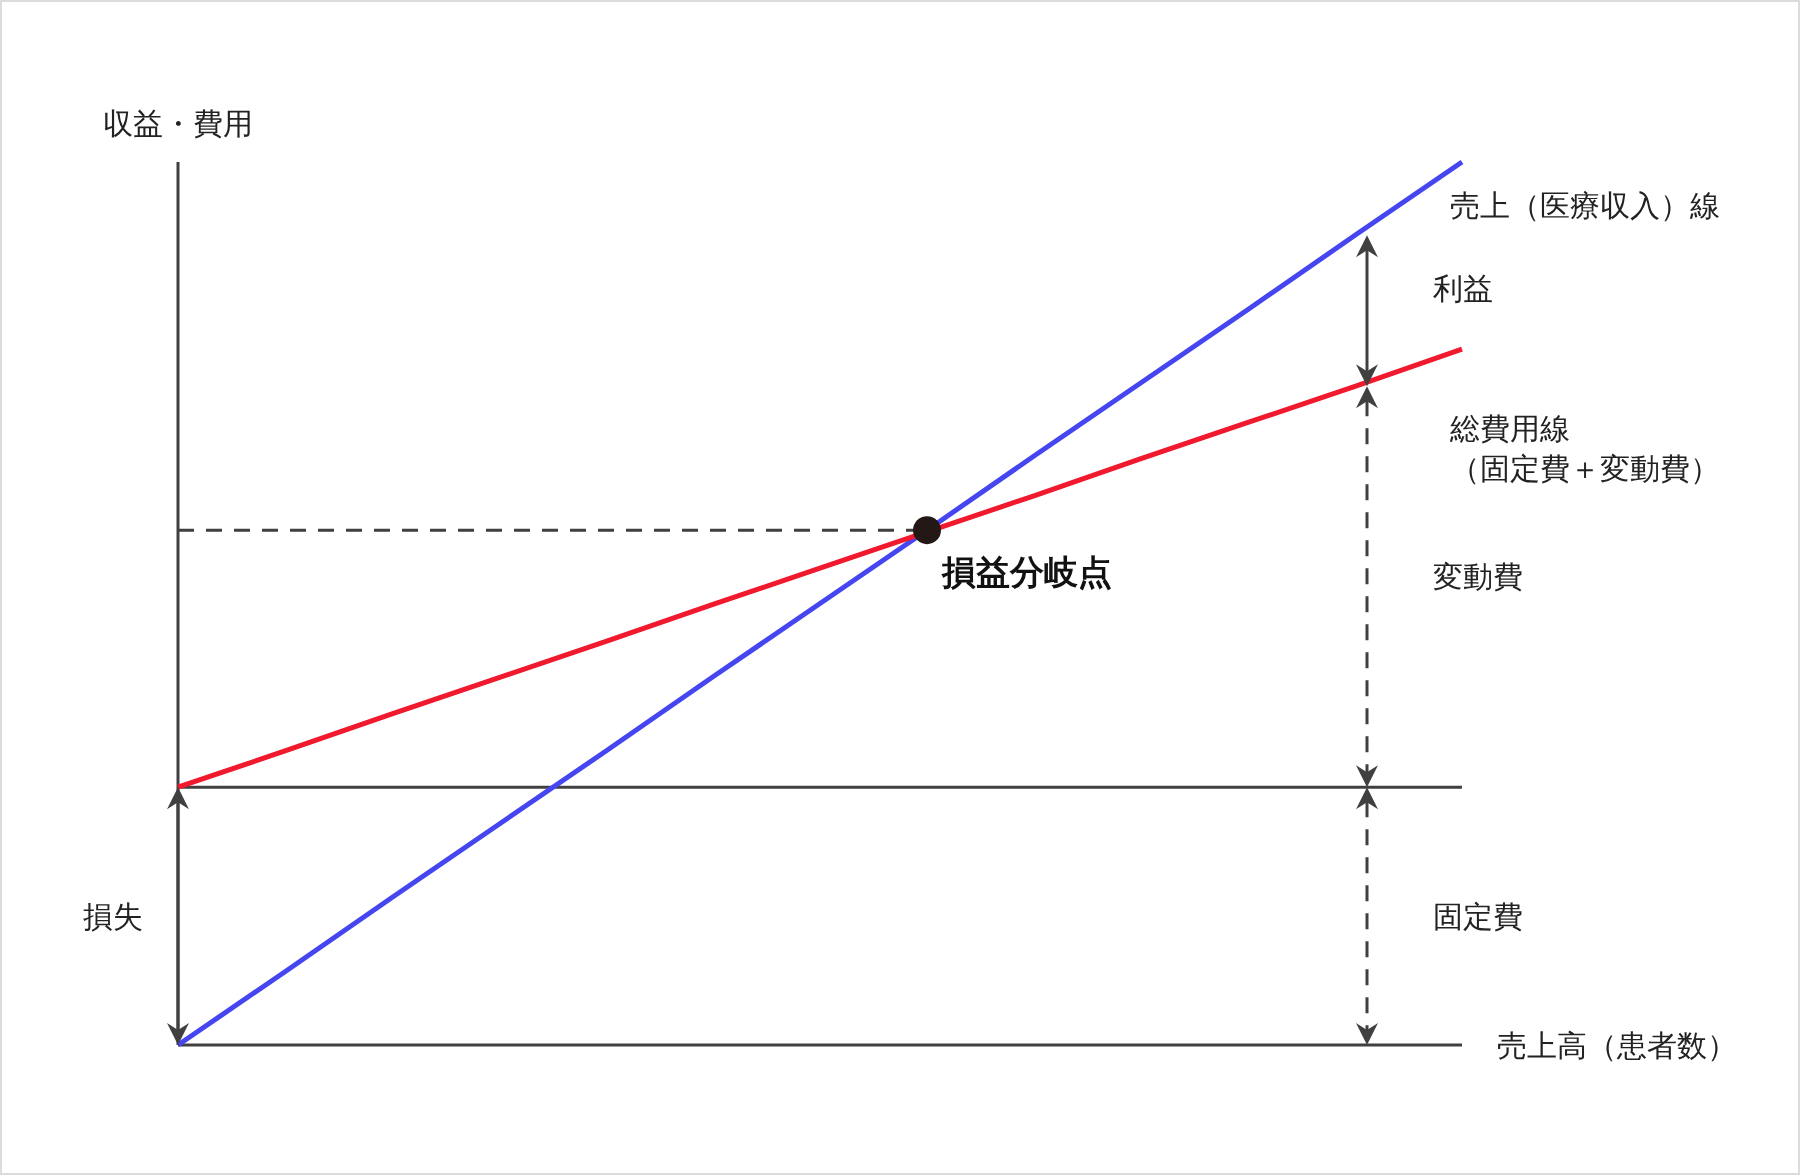  Describe the element at coordinates (113, 916) in the screenshot. I see `annotation: 損失` at that location.